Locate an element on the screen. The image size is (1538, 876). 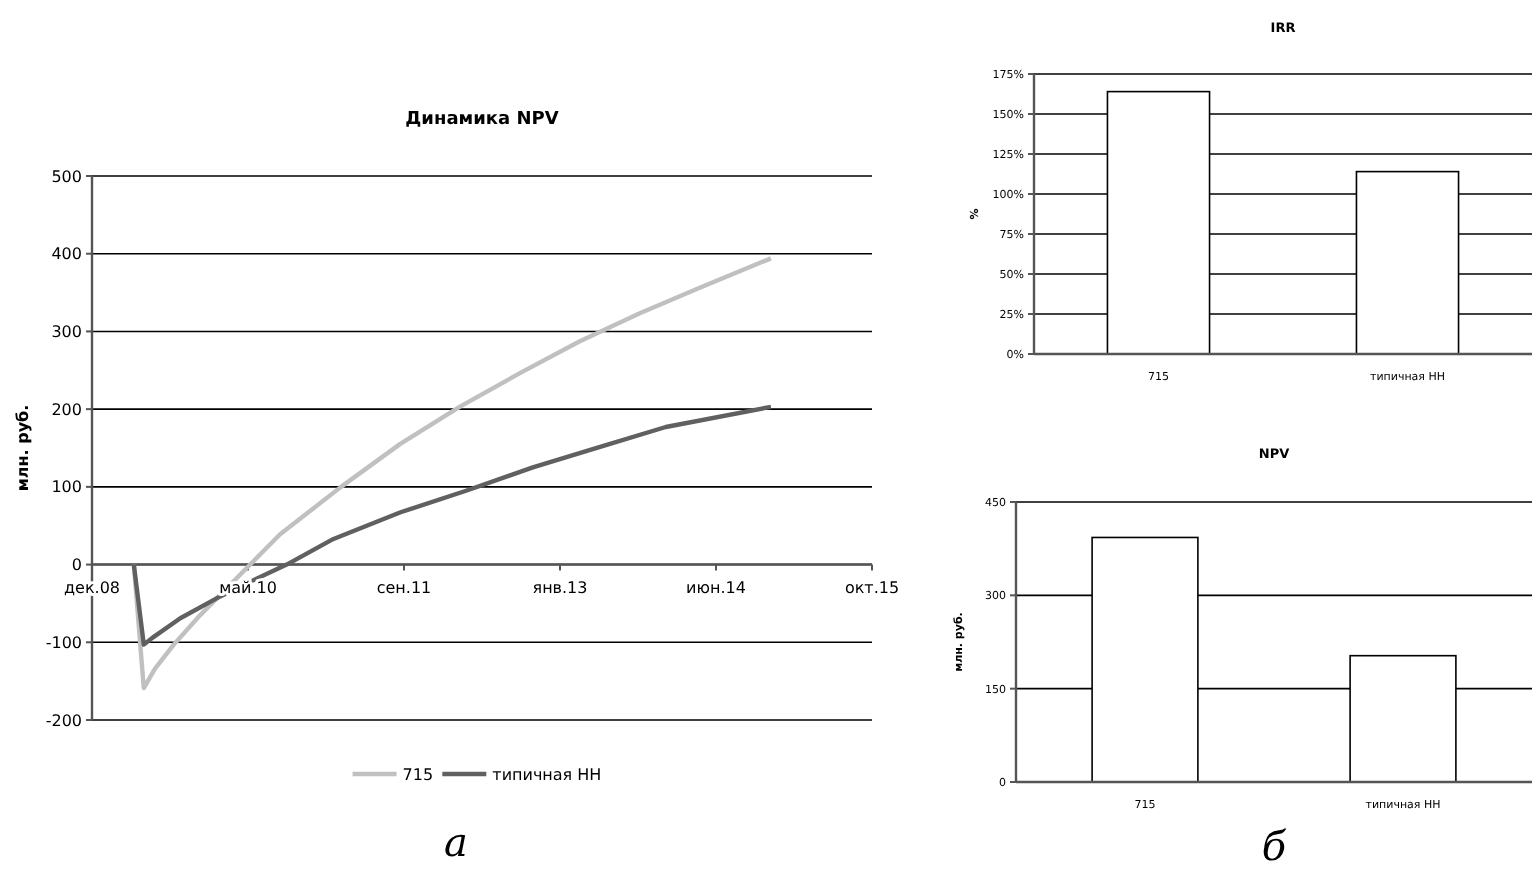
x-tick-label: сен.11 is located at coordinates (404, 587).